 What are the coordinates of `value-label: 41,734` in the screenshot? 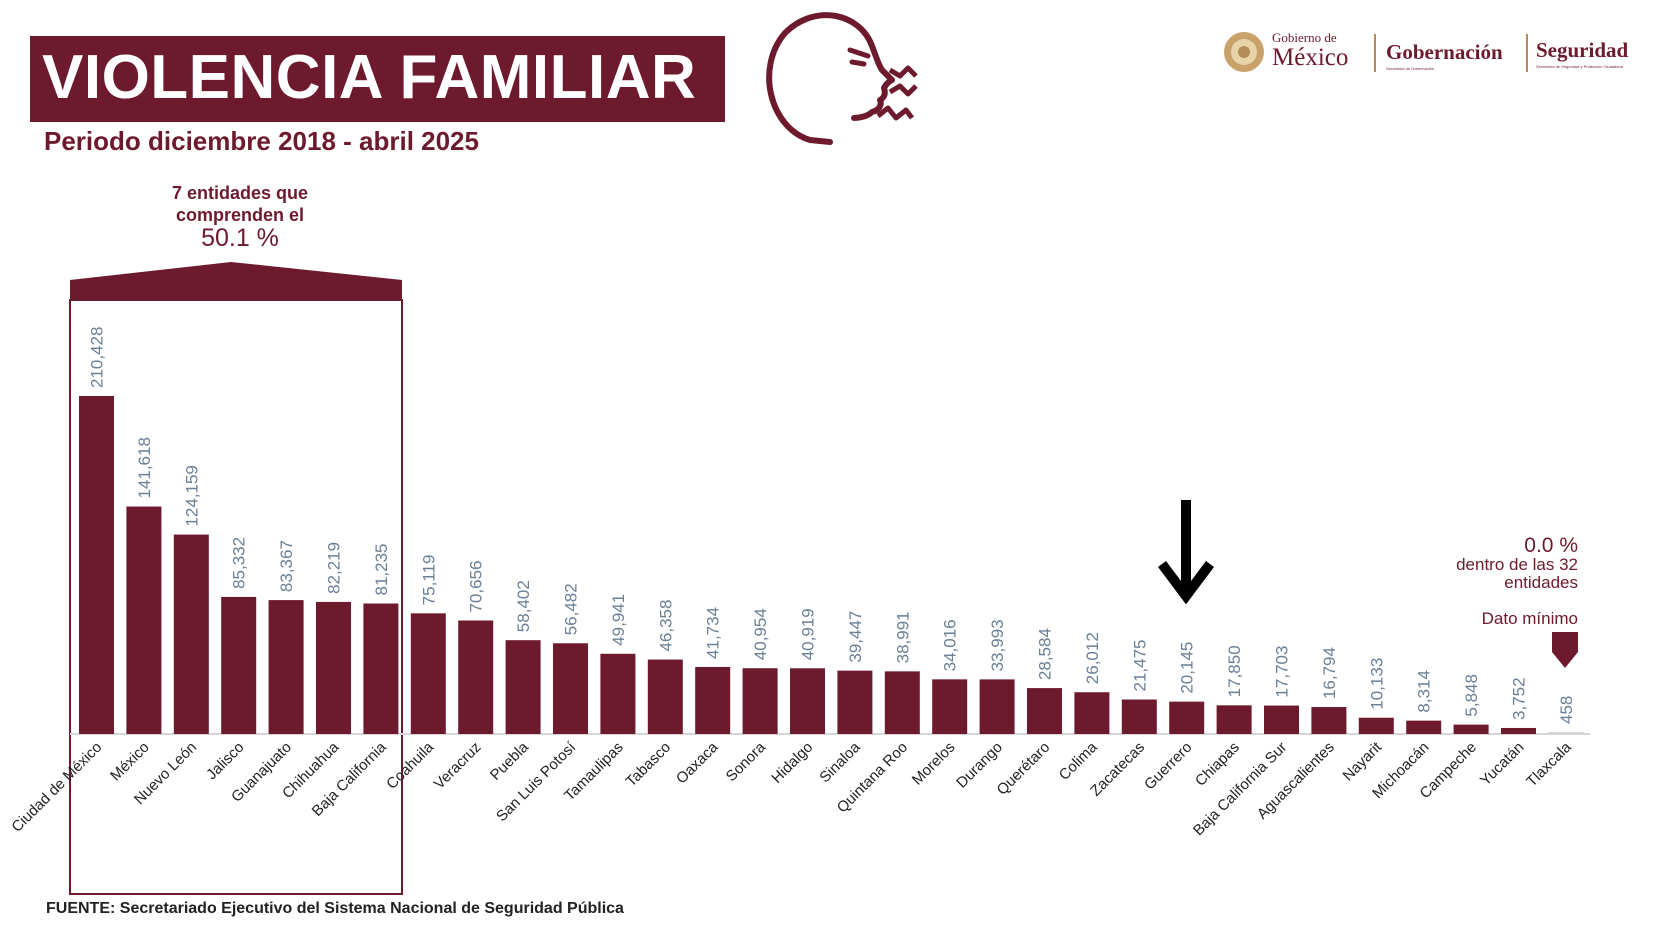 It's located at (713, 633).